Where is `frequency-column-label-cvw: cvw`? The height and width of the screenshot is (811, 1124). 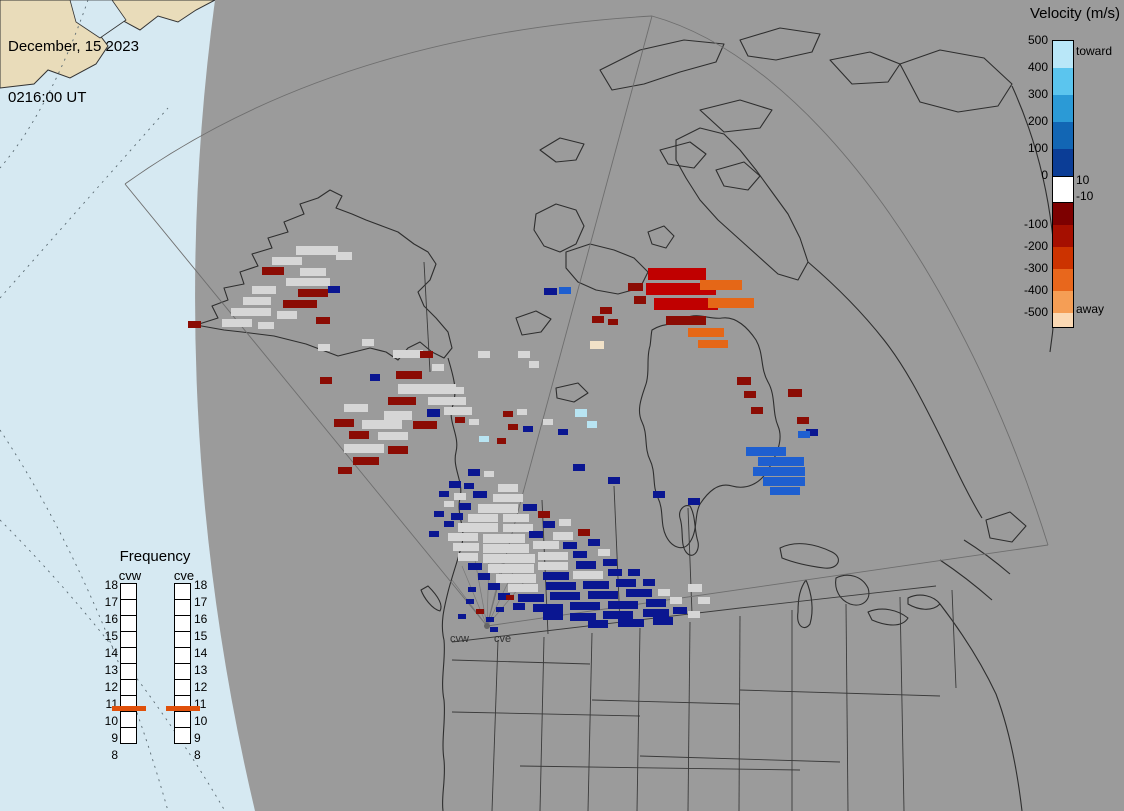
frequency-column-label-cvw: cvw is located at coordinates (130, 575).